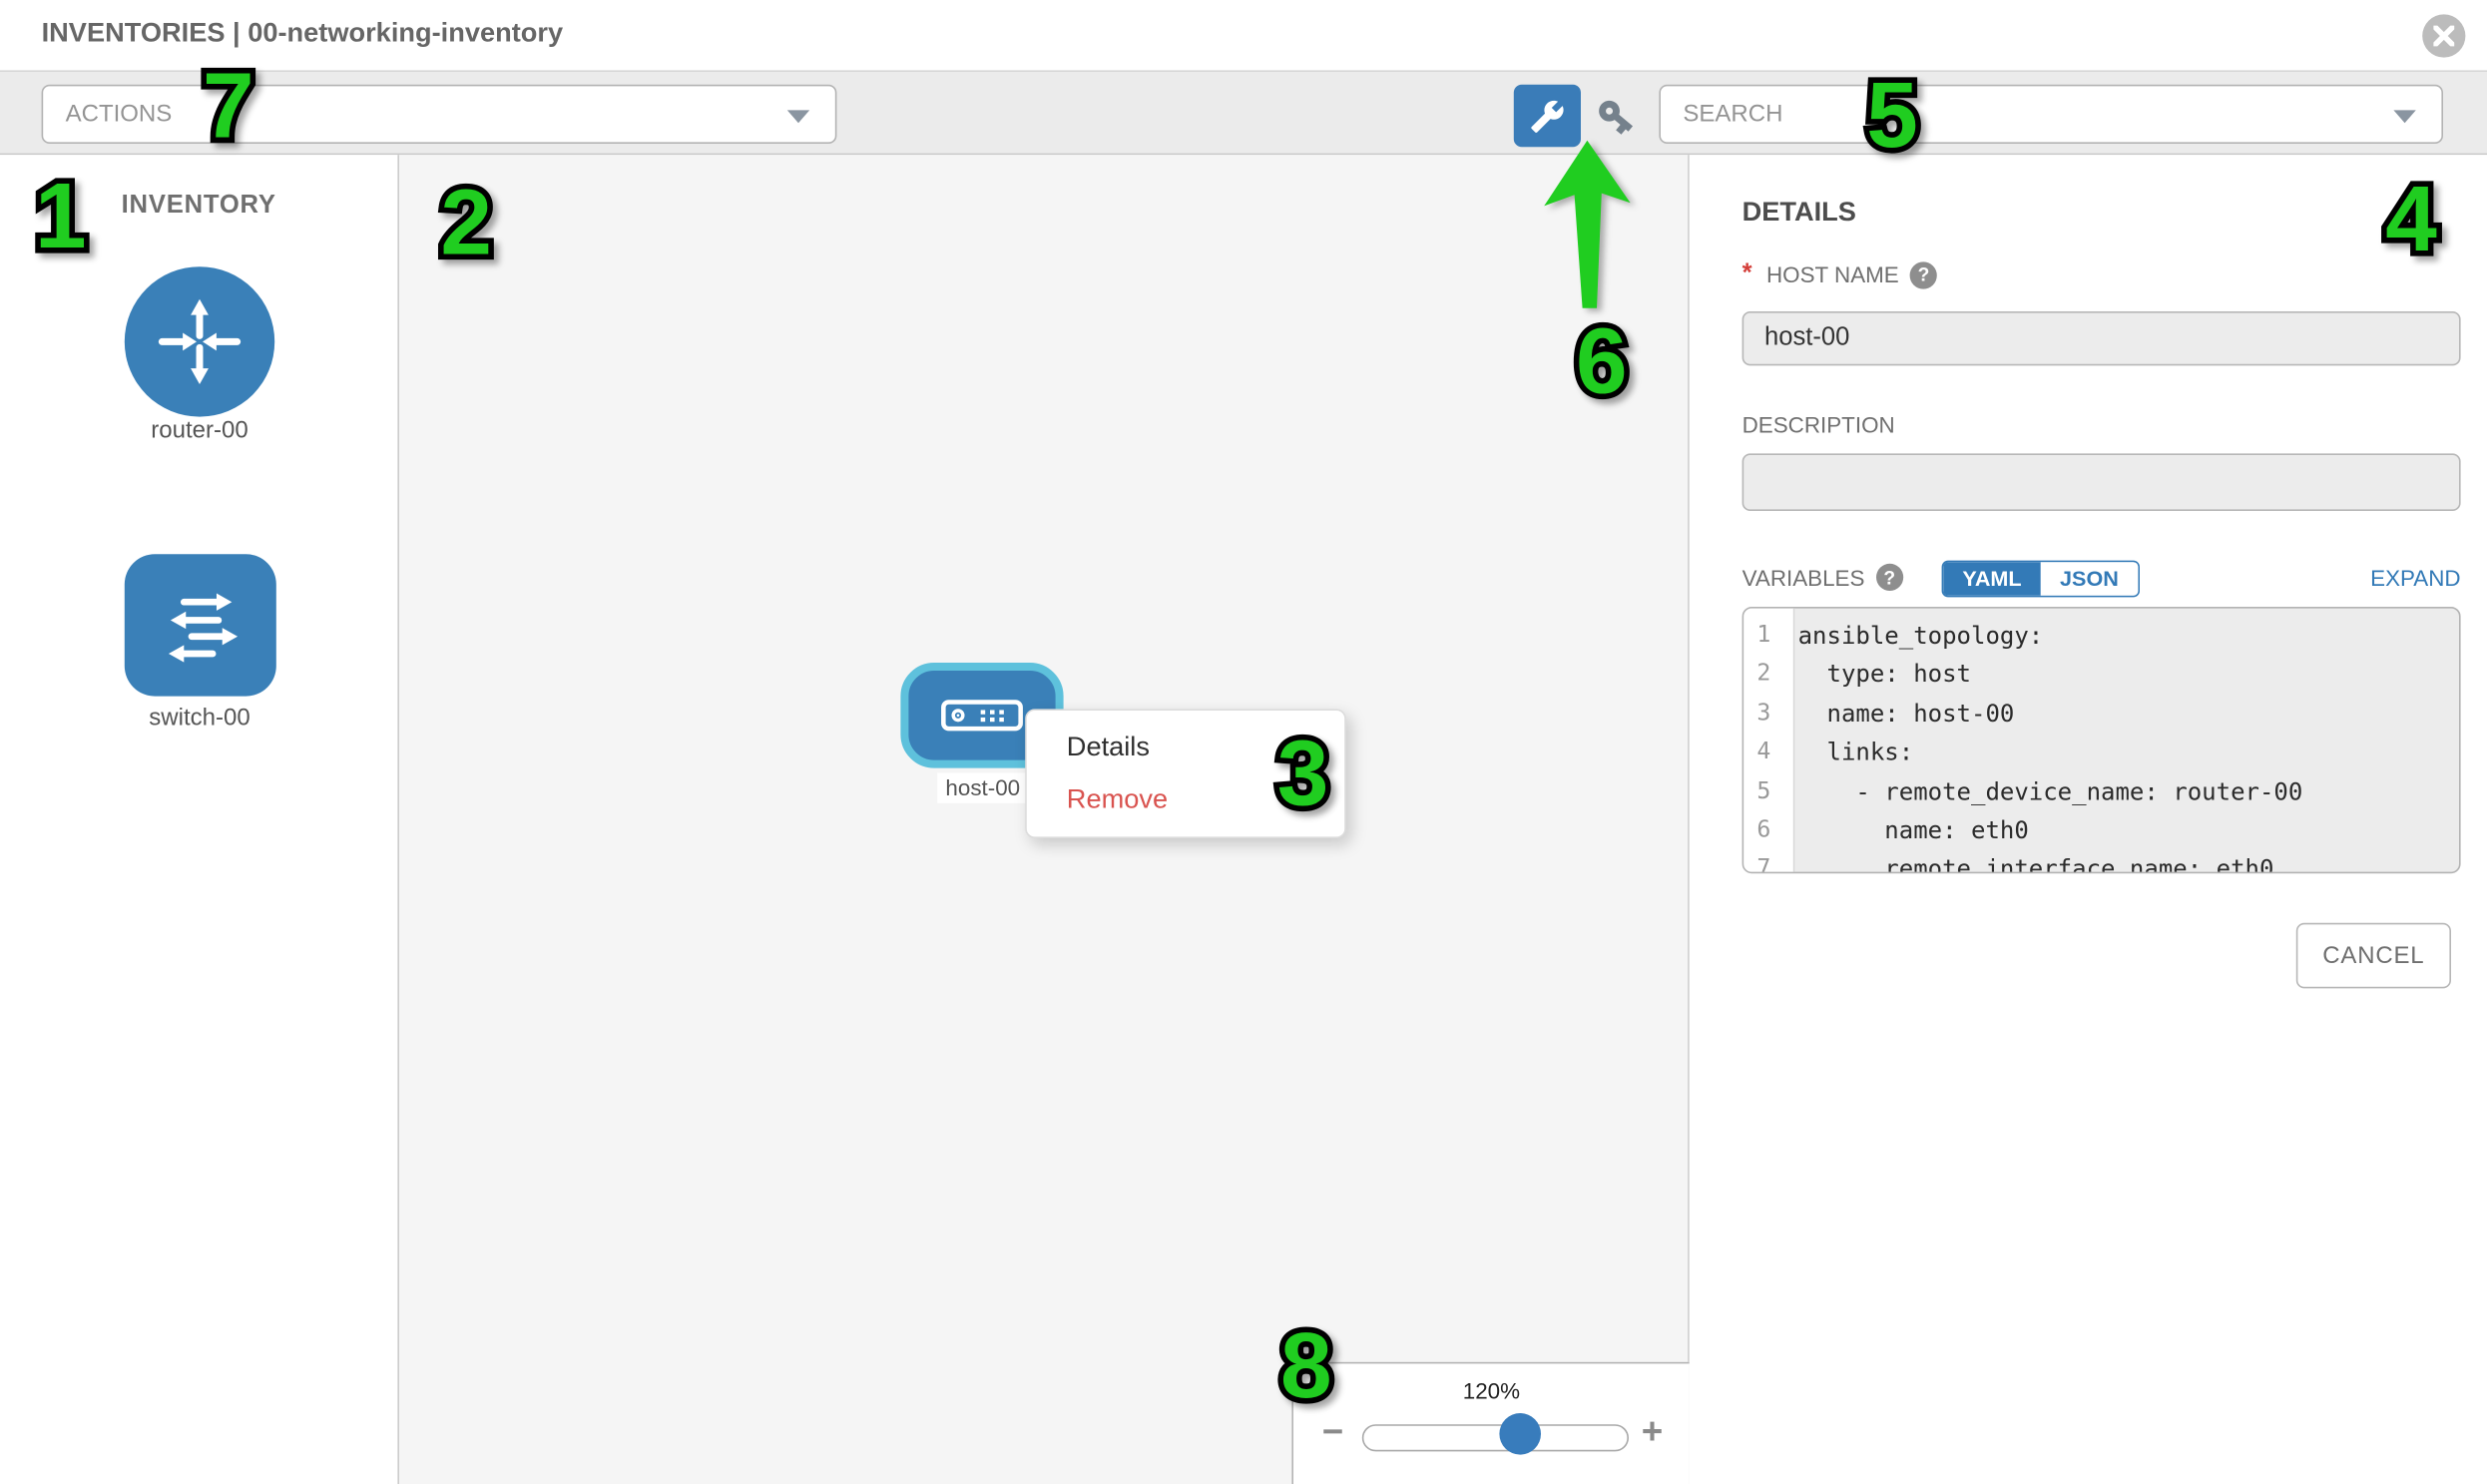  I want to click on app-header: INVENTORIES | 00-networking-inventory, so click(1243, 36).